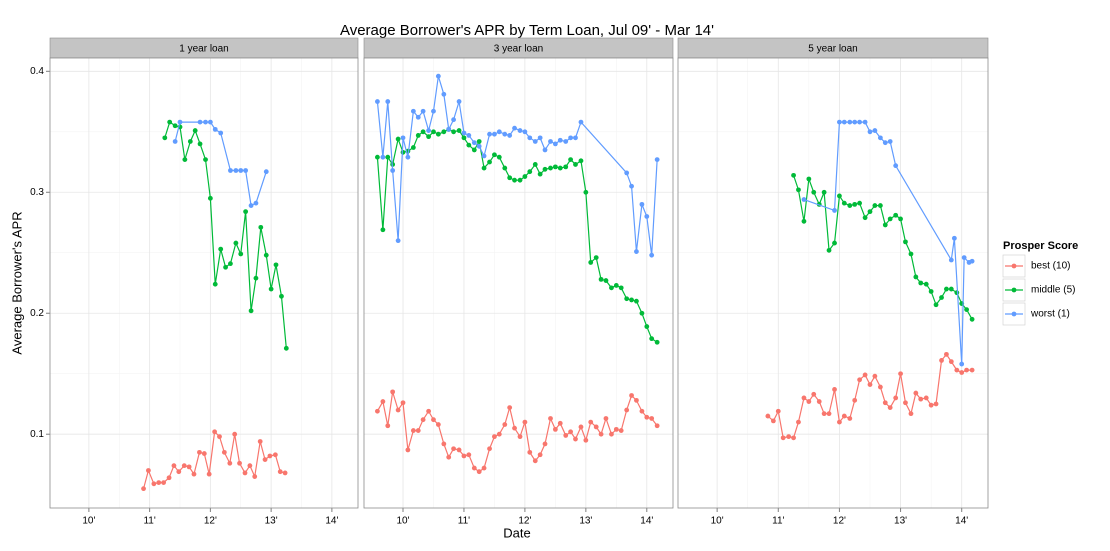  Describe the element at coordinates (149, 521) in the screenshot. I see `x-tick-label: 11'` at that location.